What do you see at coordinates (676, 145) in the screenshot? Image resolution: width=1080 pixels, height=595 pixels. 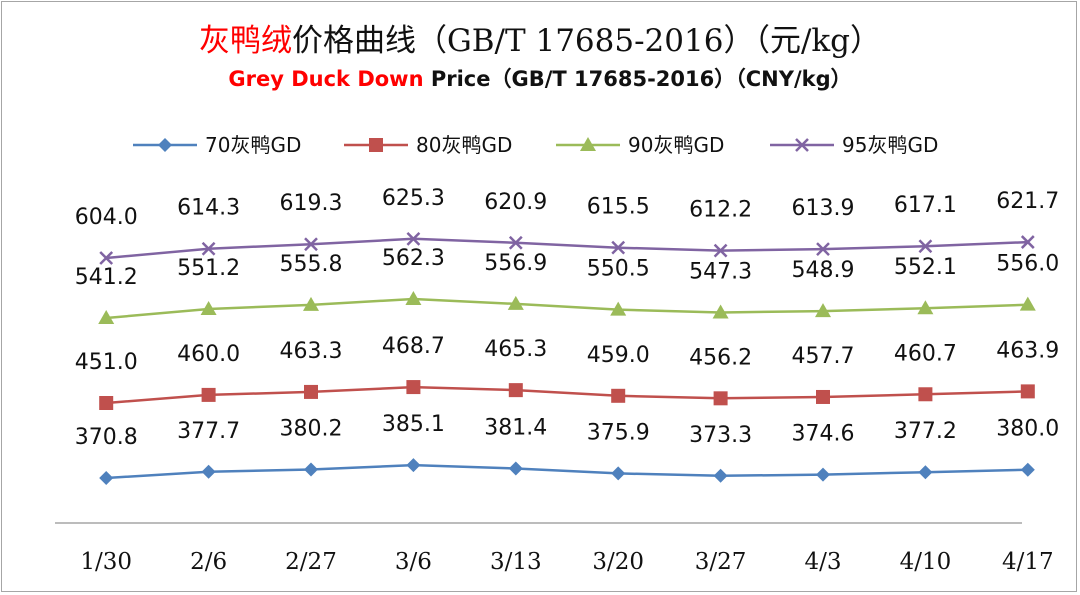 I see `legend-label-3: 90灰鸭GD` at bounding box center [676, 145].